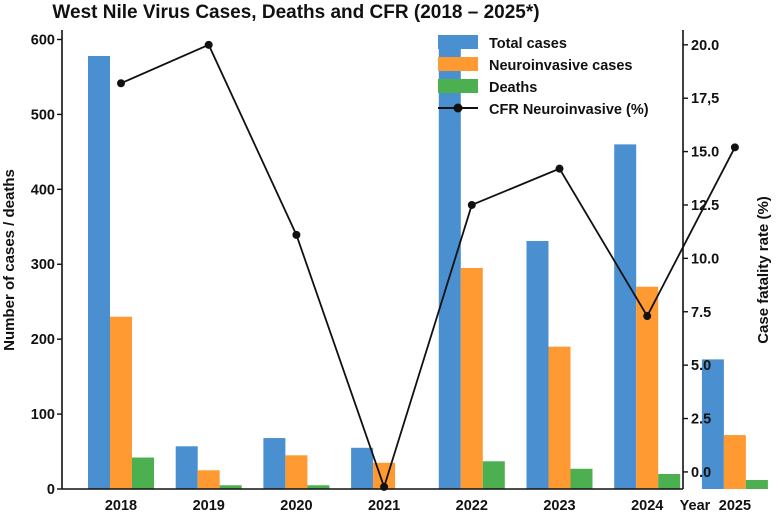 This screenshot has height=513, width=778. Describe the element at coordinates (471, 378) in the screenshot. I see `bar-neuroinvasive-cases-2022` at that location.